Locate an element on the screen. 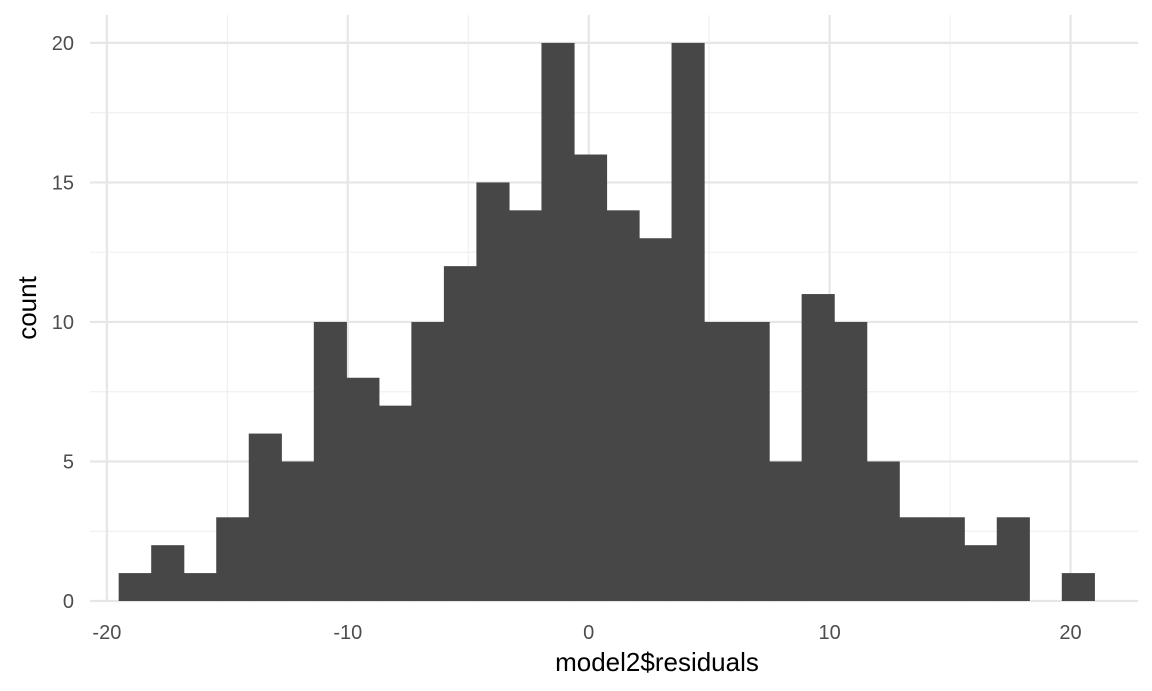  x-tick-label: -20 is located at coordinates (106, 633).